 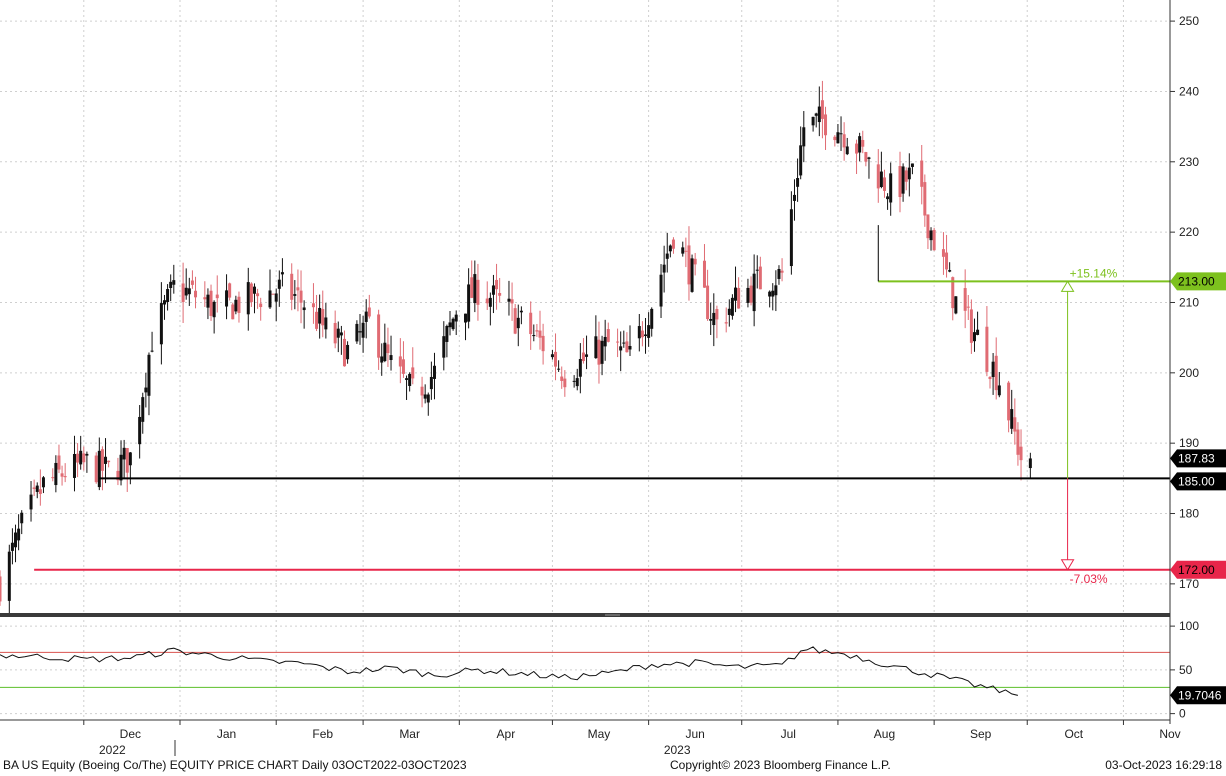 What do you see at coordinates (1189, 232) in the screenshot?
I see `y-tick-label: 220` at bounding box center [1189, 232].